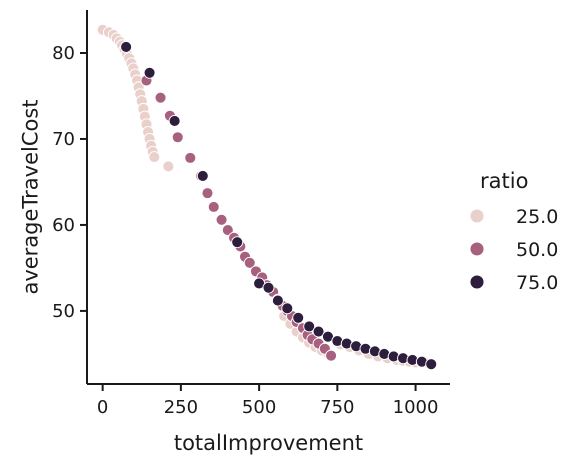 This screenshot has width=587, height=465. Describe the element at coordinates (63, 311) in the screenshot. I see `y-tick-label: 50` at that location.